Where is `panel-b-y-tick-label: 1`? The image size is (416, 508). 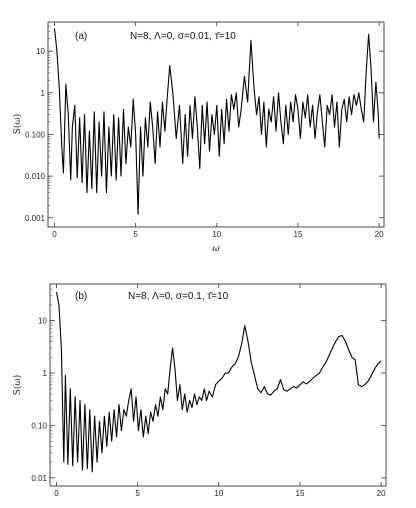 panel-b-y-tick-label: 1 is located at coordinates (45, 373).